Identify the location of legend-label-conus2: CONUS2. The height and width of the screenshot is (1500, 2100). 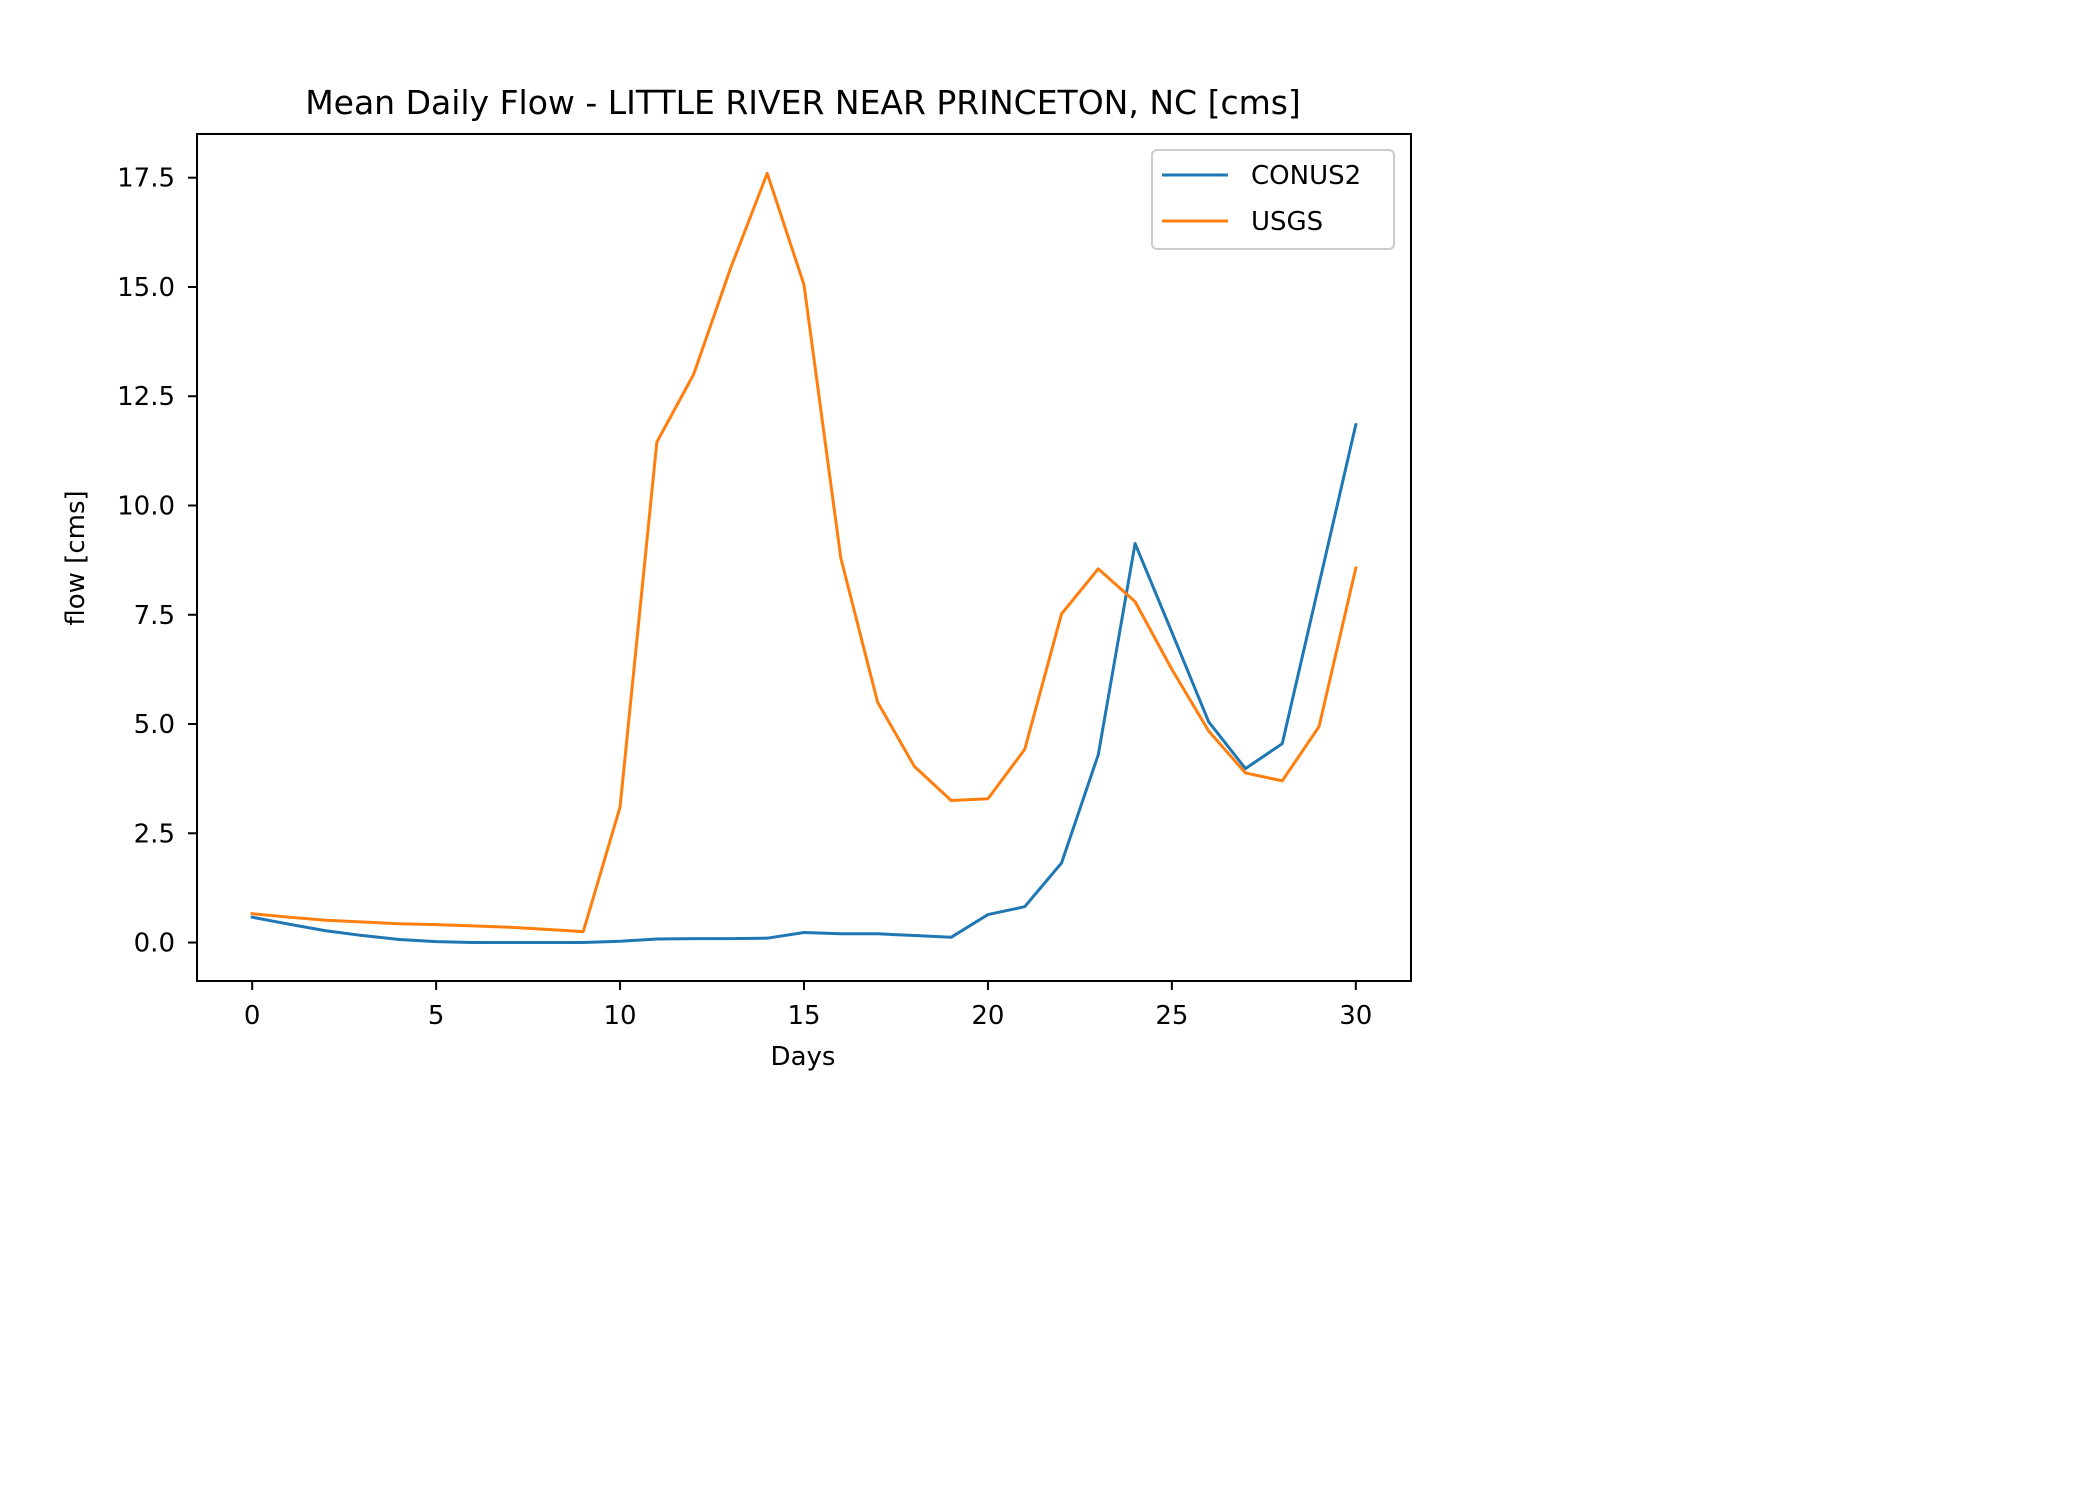
(1306, 176).